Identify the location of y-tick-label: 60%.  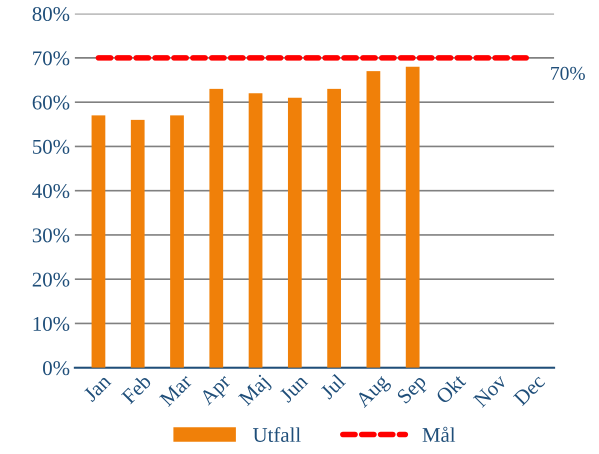
(51, 103).